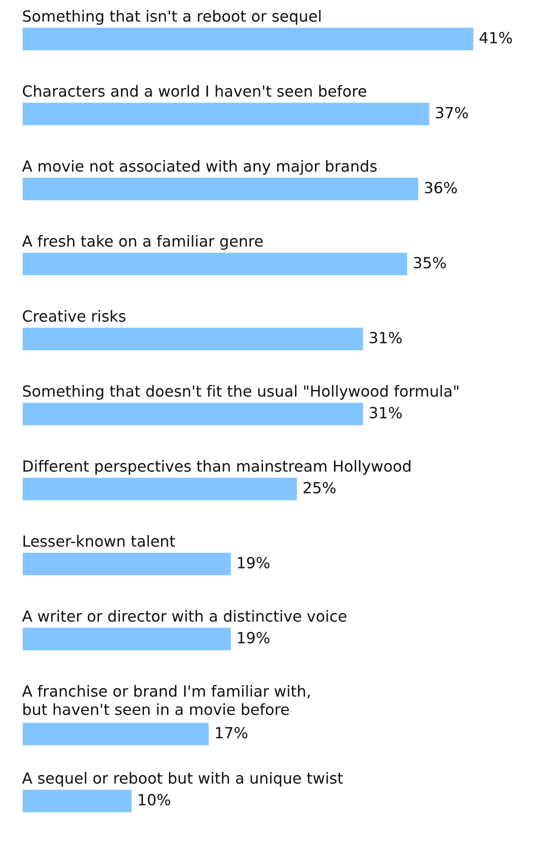 Image resolution: width=539 pixels, height=842 pixels. Describe the element at coordinates (452, 112) in the screenshot. I see `data-label: 37%` at that location.